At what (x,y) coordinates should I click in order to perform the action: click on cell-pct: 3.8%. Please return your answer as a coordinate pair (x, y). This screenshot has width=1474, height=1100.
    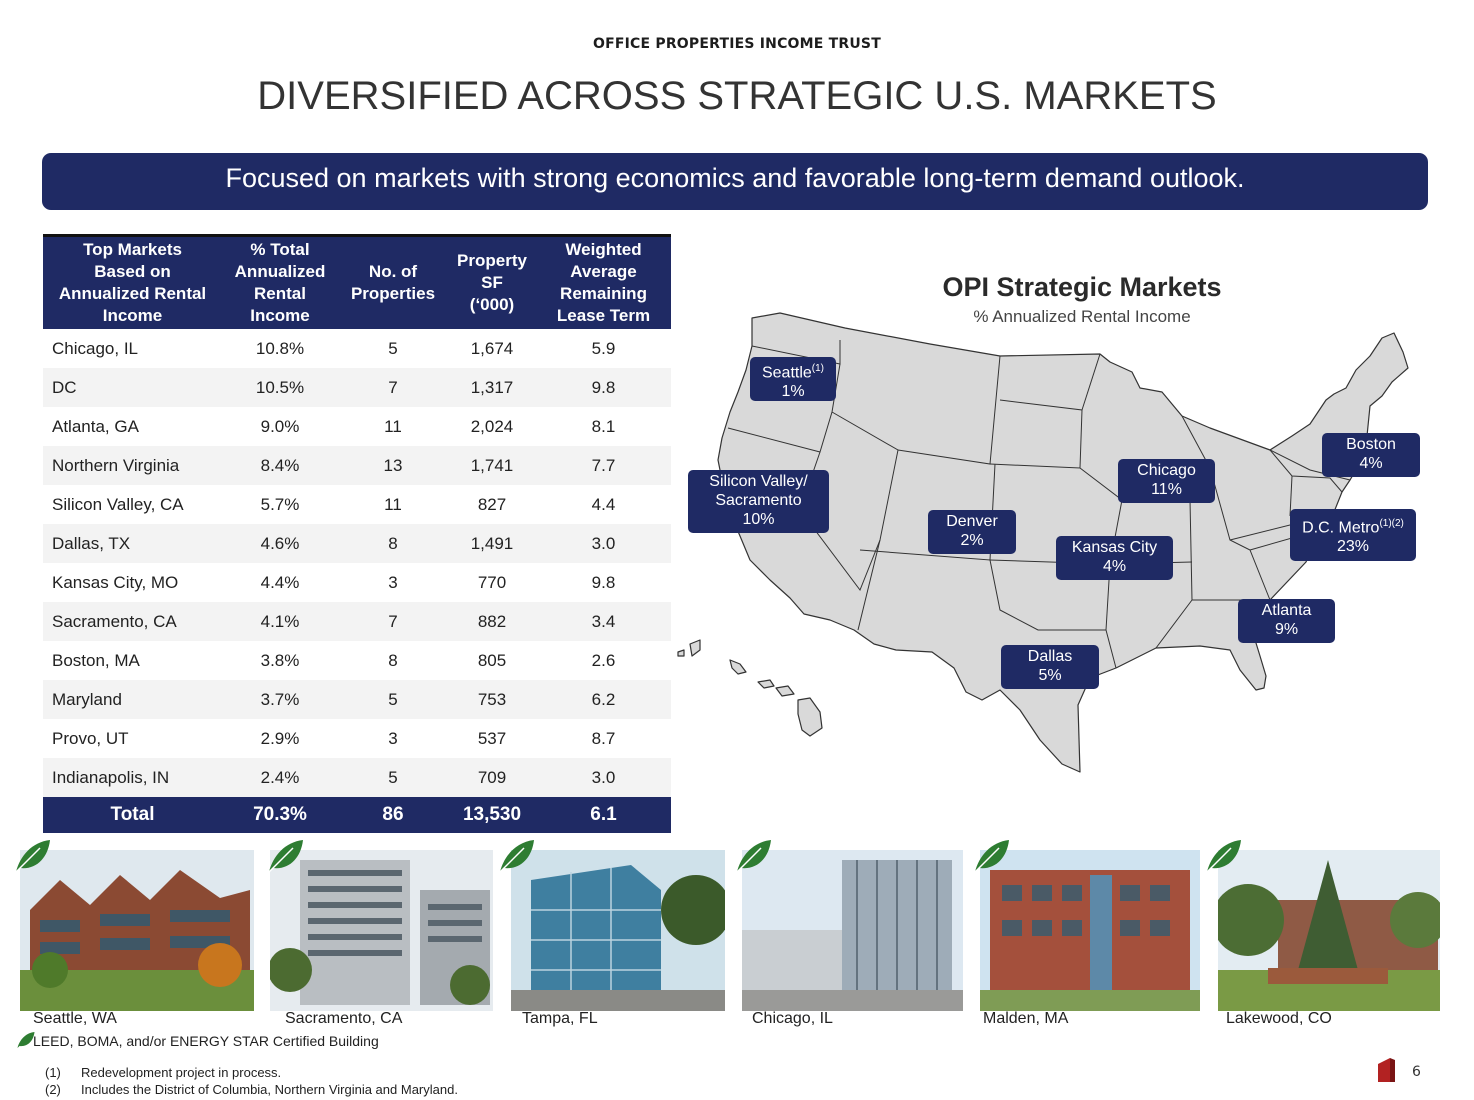
    Looking at the image, I should click on (280, 660).